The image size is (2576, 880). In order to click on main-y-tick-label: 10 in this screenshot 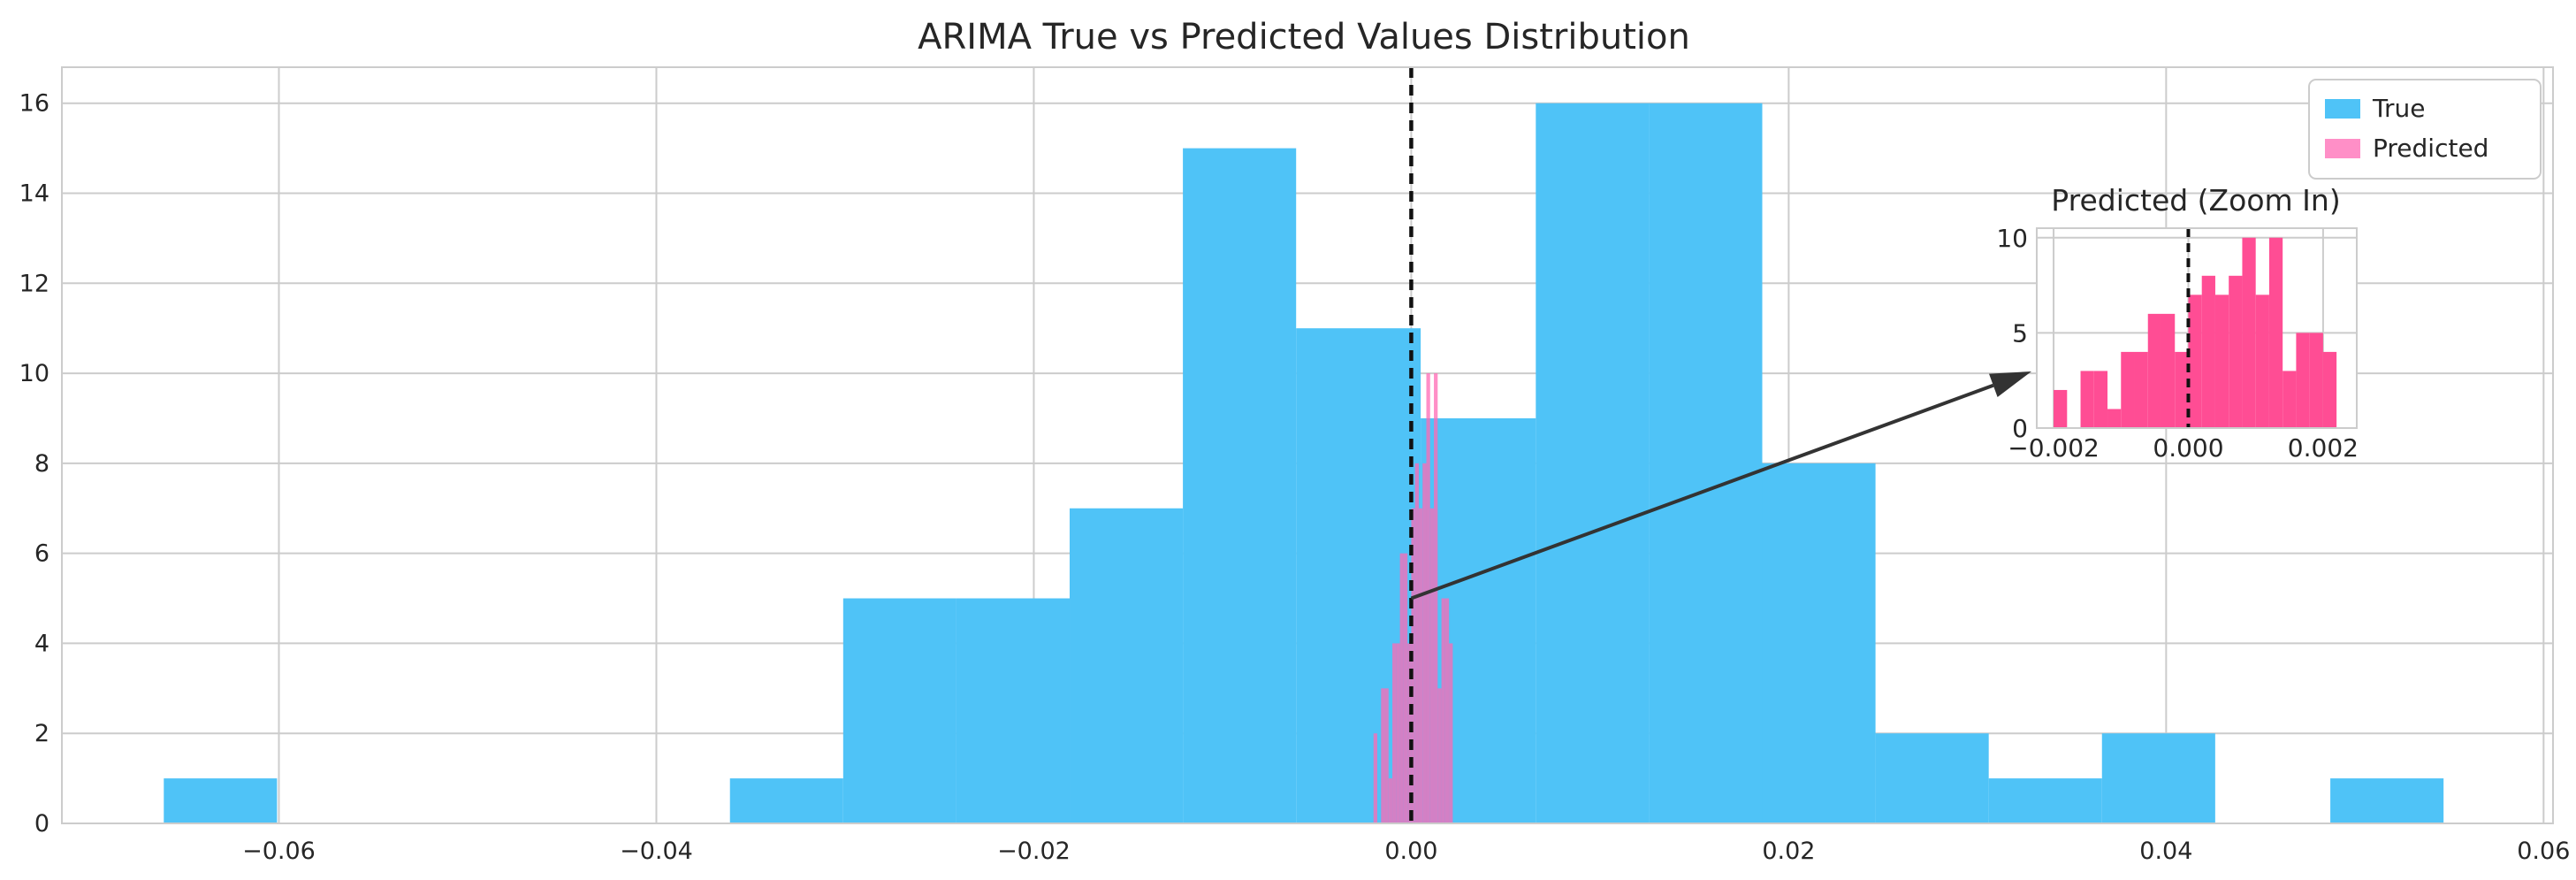, I will do `click(34, 373)`.